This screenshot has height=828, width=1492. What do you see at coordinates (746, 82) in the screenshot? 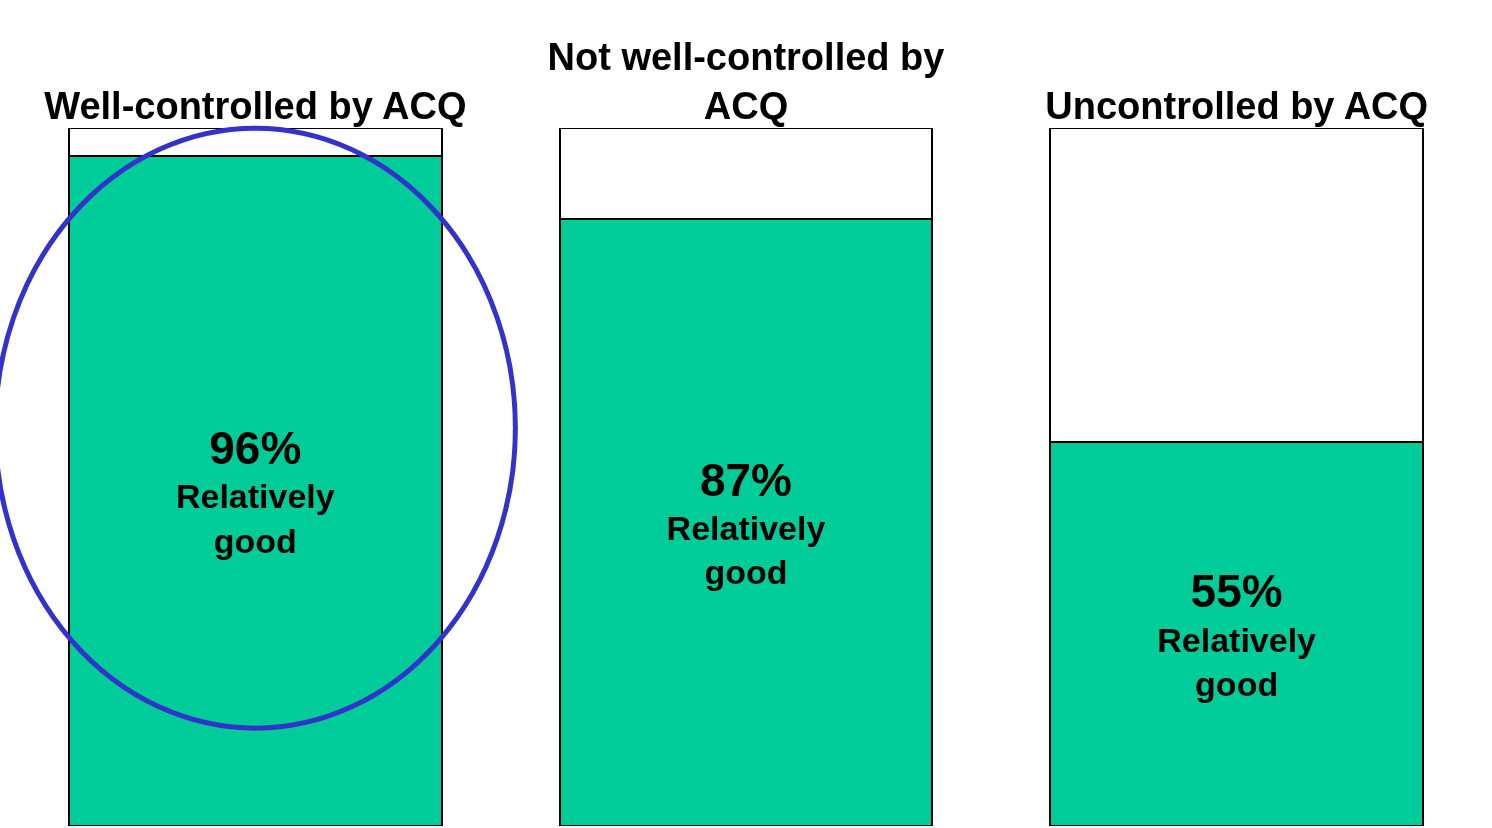
I see `x-tick-label: Not well-controlled by ACQ` at bounding box center [746, 82].